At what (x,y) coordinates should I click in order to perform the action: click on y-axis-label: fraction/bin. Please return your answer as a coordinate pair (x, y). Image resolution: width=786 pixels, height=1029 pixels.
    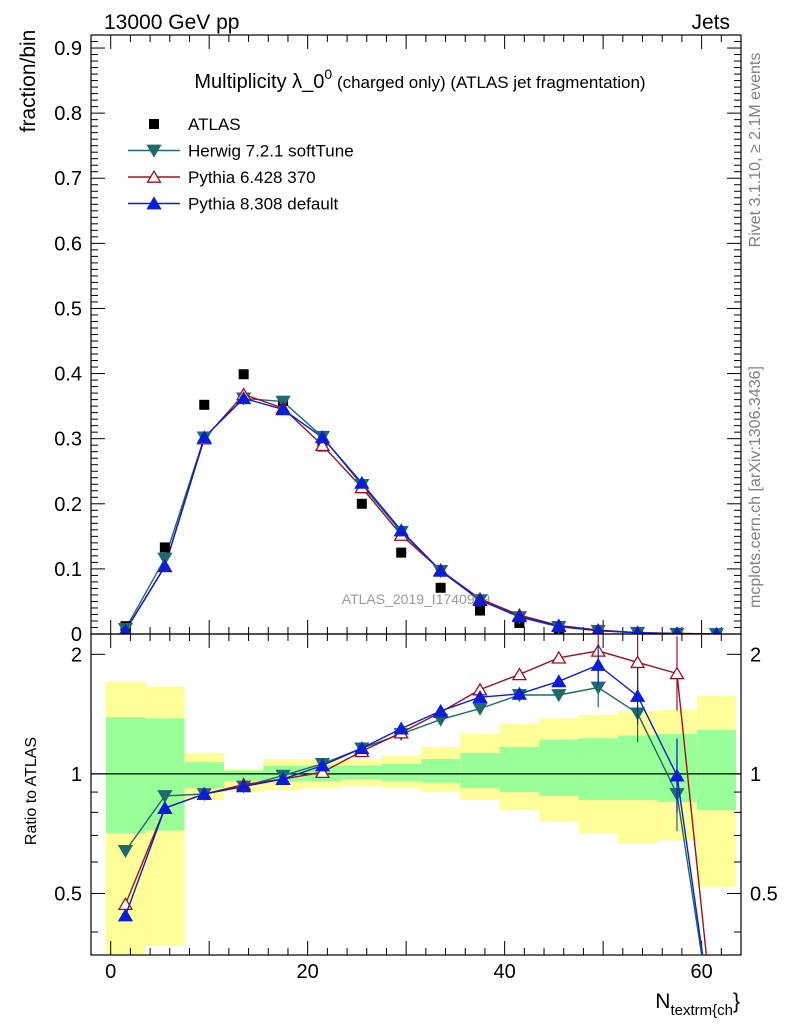
    Looking at the image, I should click on (28, 81).